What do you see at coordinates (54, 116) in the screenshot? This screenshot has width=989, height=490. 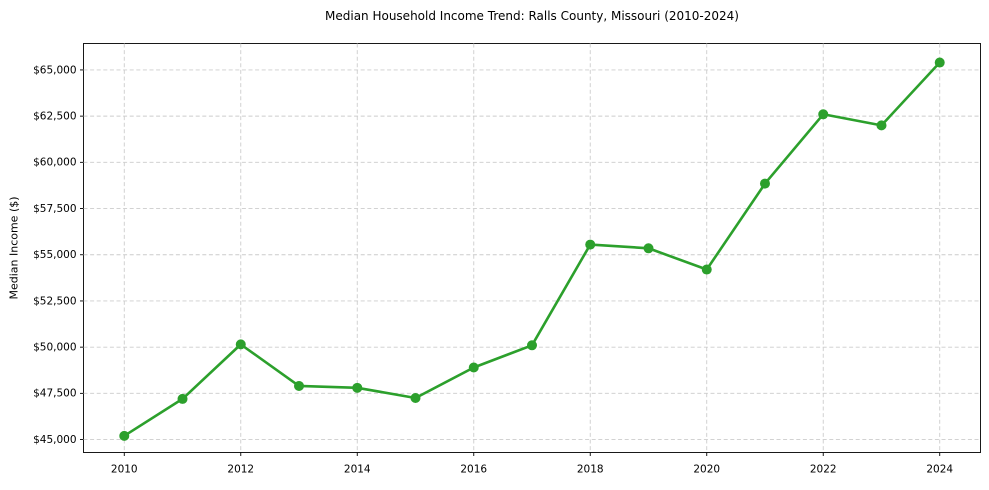 I see `y-tick-label: $62,500` at bounding box center [54, 116].